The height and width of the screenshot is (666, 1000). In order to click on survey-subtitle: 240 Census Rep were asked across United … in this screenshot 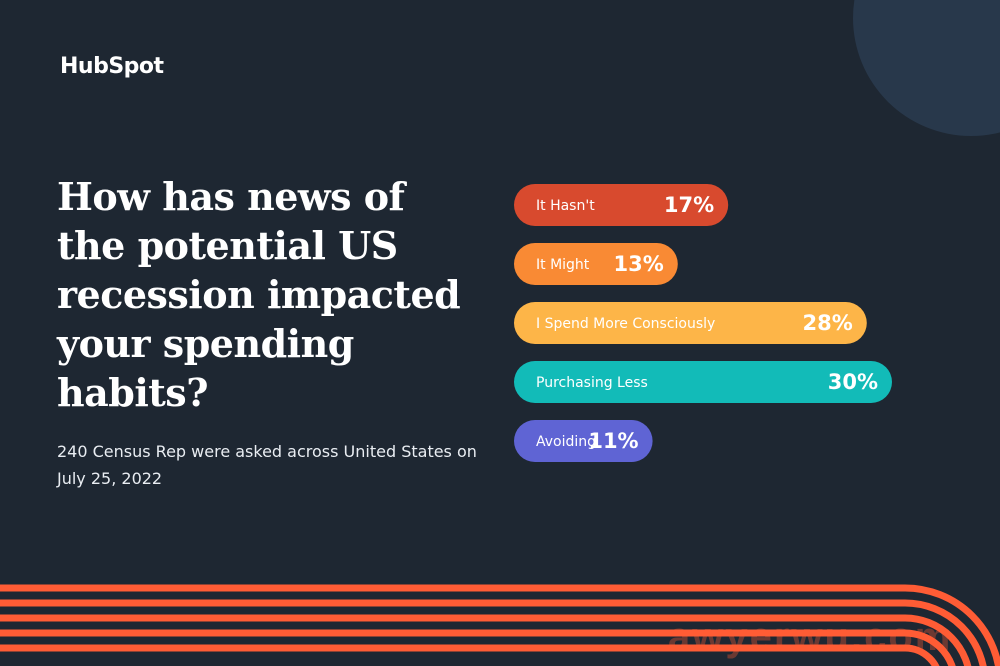, I will do `click(267, 465)`.